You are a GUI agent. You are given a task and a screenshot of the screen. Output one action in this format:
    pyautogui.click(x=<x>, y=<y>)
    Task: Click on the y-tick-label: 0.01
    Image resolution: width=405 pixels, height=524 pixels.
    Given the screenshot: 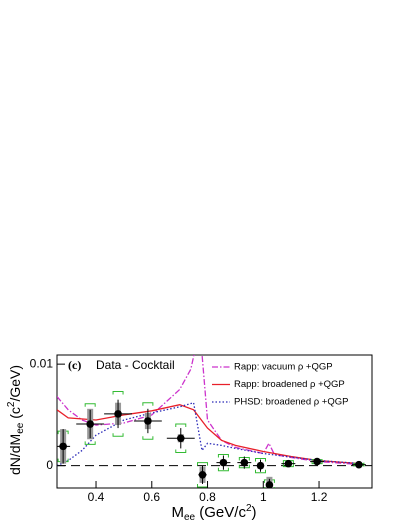 What is the action you would take?
    pyautogui.click(x=42, y=363)
    